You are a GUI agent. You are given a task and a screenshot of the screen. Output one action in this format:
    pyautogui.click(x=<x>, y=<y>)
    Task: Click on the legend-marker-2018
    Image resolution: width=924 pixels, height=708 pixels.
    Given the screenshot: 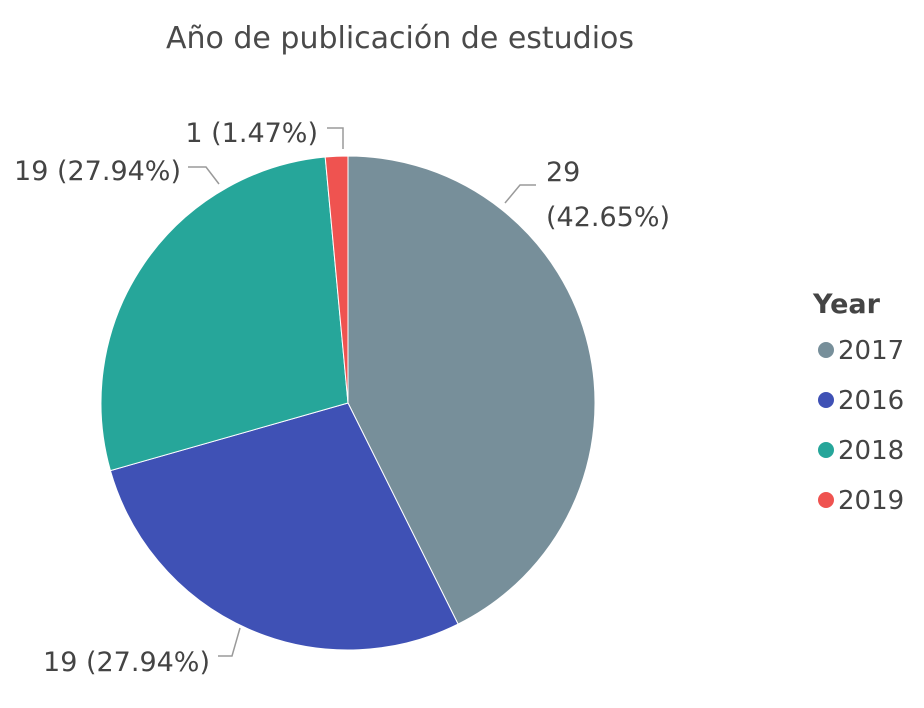 What is the action you would take?
    pyautogui.click(x=826, y=450)
    